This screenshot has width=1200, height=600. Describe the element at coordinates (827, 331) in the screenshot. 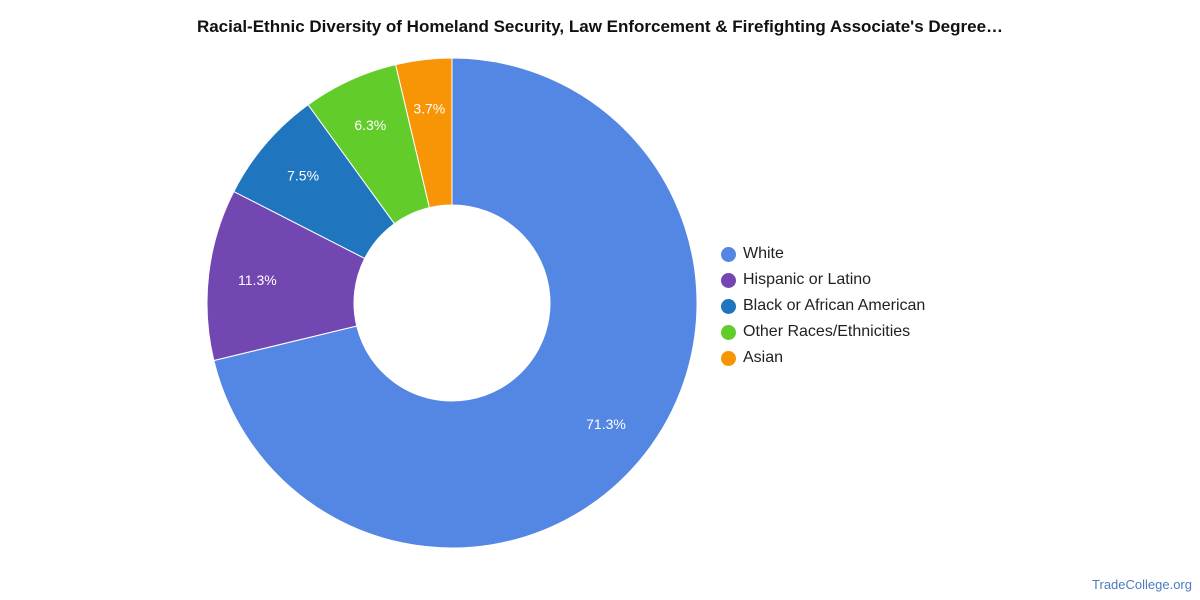

I see `legend-label: Other Races/Ethnicities` at that location.